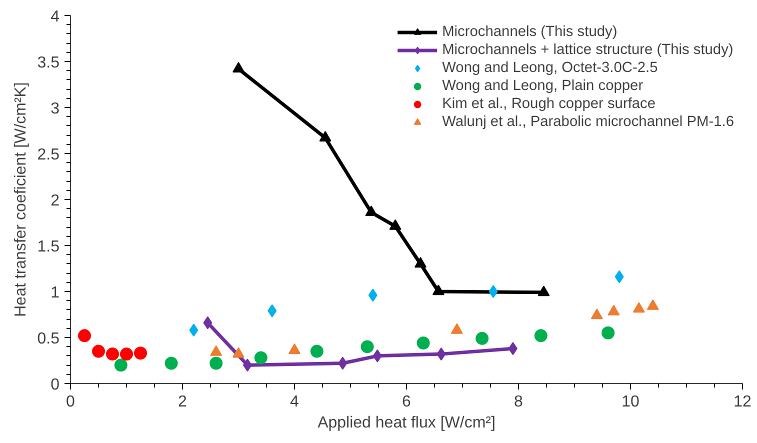 The image size is (757, 443). I want to click on legend-label: Walunj et al., Parabolic microchannel PM-1.6, so click(588, 122).